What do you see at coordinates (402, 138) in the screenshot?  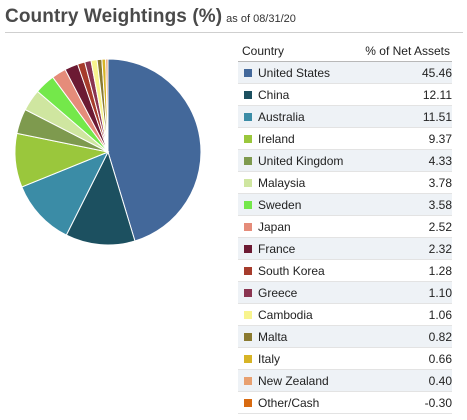 I see `net-assets-value-ireland: 9.37` at bounding box center [402, 138].